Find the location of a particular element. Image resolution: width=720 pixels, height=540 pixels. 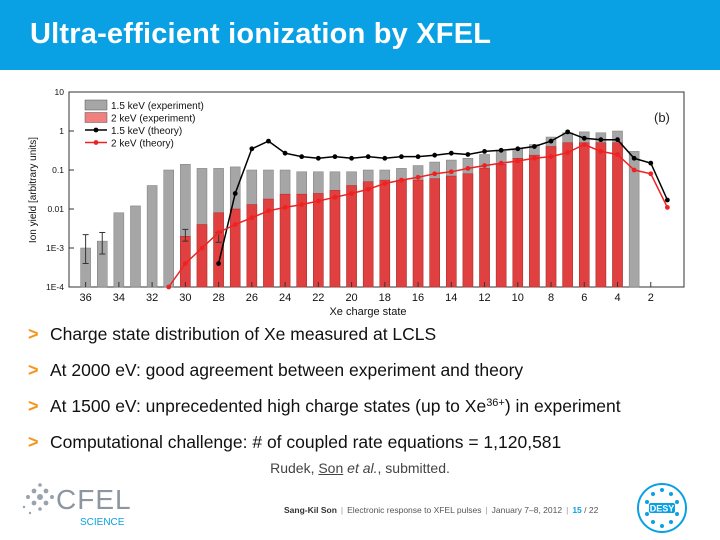

legend-label: 1.5 keV (experiment) is located at coordinates (157, 106).